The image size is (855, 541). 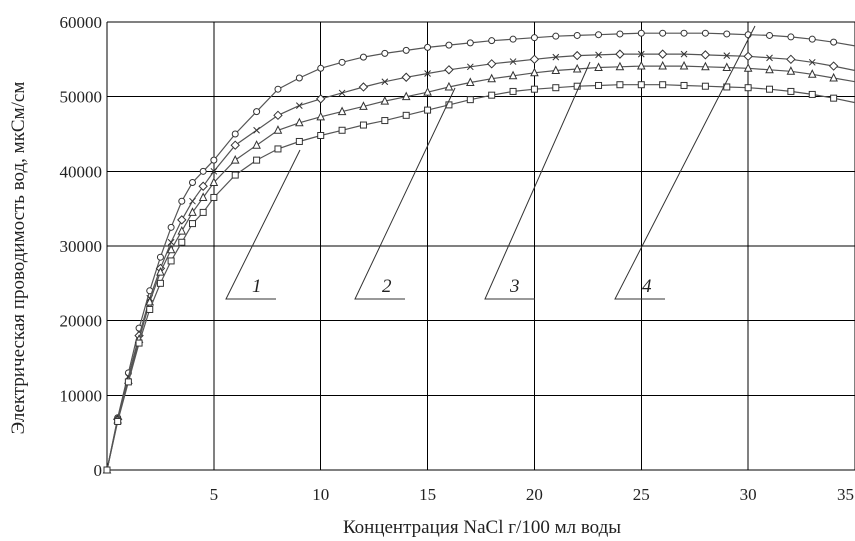 I want to click on y-tick-label: 30000, so click(x=81, y=246).